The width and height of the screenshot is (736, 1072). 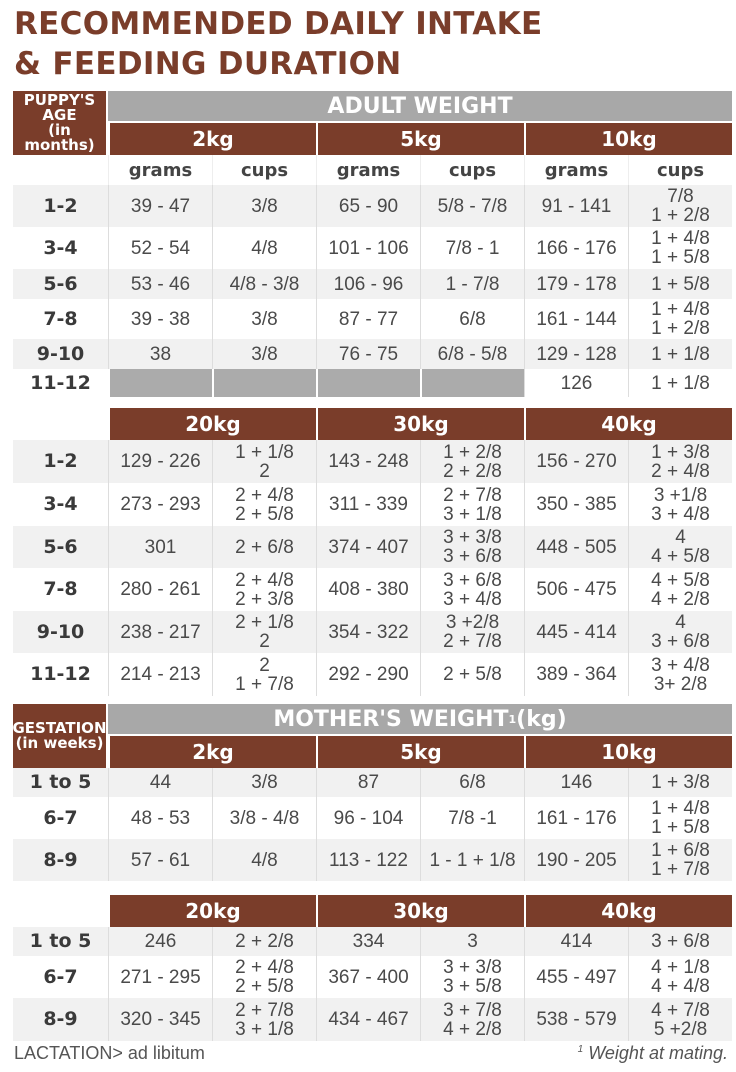 I want to click on header-text: MOTHER'S WEIGHT, so click(x=391, y=719).